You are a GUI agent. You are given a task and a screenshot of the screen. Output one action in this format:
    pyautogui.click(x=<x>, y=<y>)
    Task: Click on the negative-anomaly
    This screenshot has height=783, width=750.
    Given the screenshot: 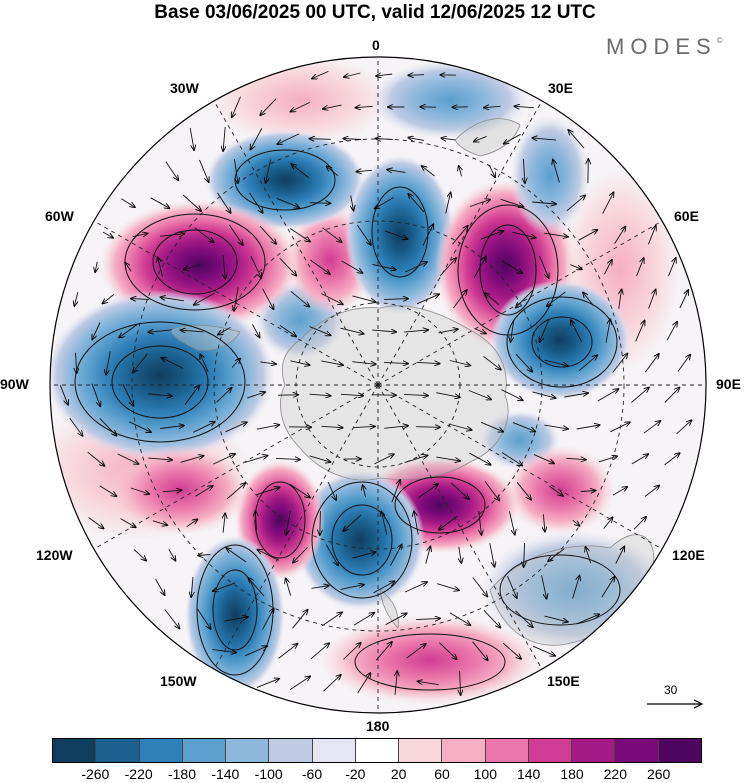 What is the action you would take?
    pyautogui.click(x=550, y=175)
    